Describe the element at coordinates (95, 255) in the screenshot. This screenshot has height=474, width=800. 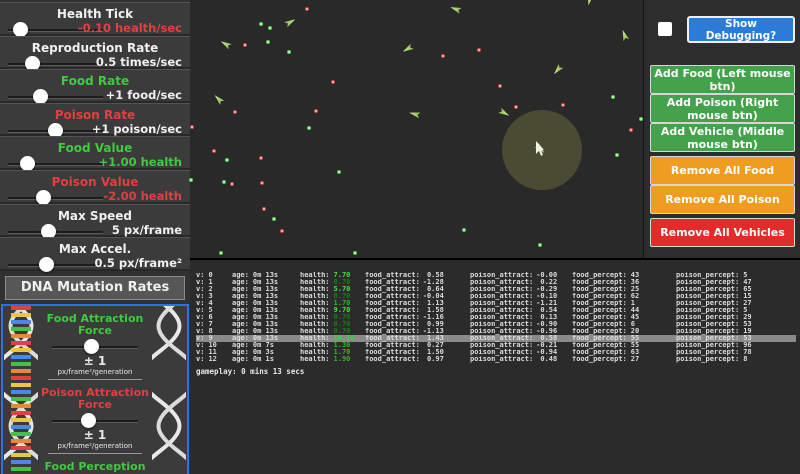
I see `slider-section: Max Accel. 0.5 px/frame²` at that location.